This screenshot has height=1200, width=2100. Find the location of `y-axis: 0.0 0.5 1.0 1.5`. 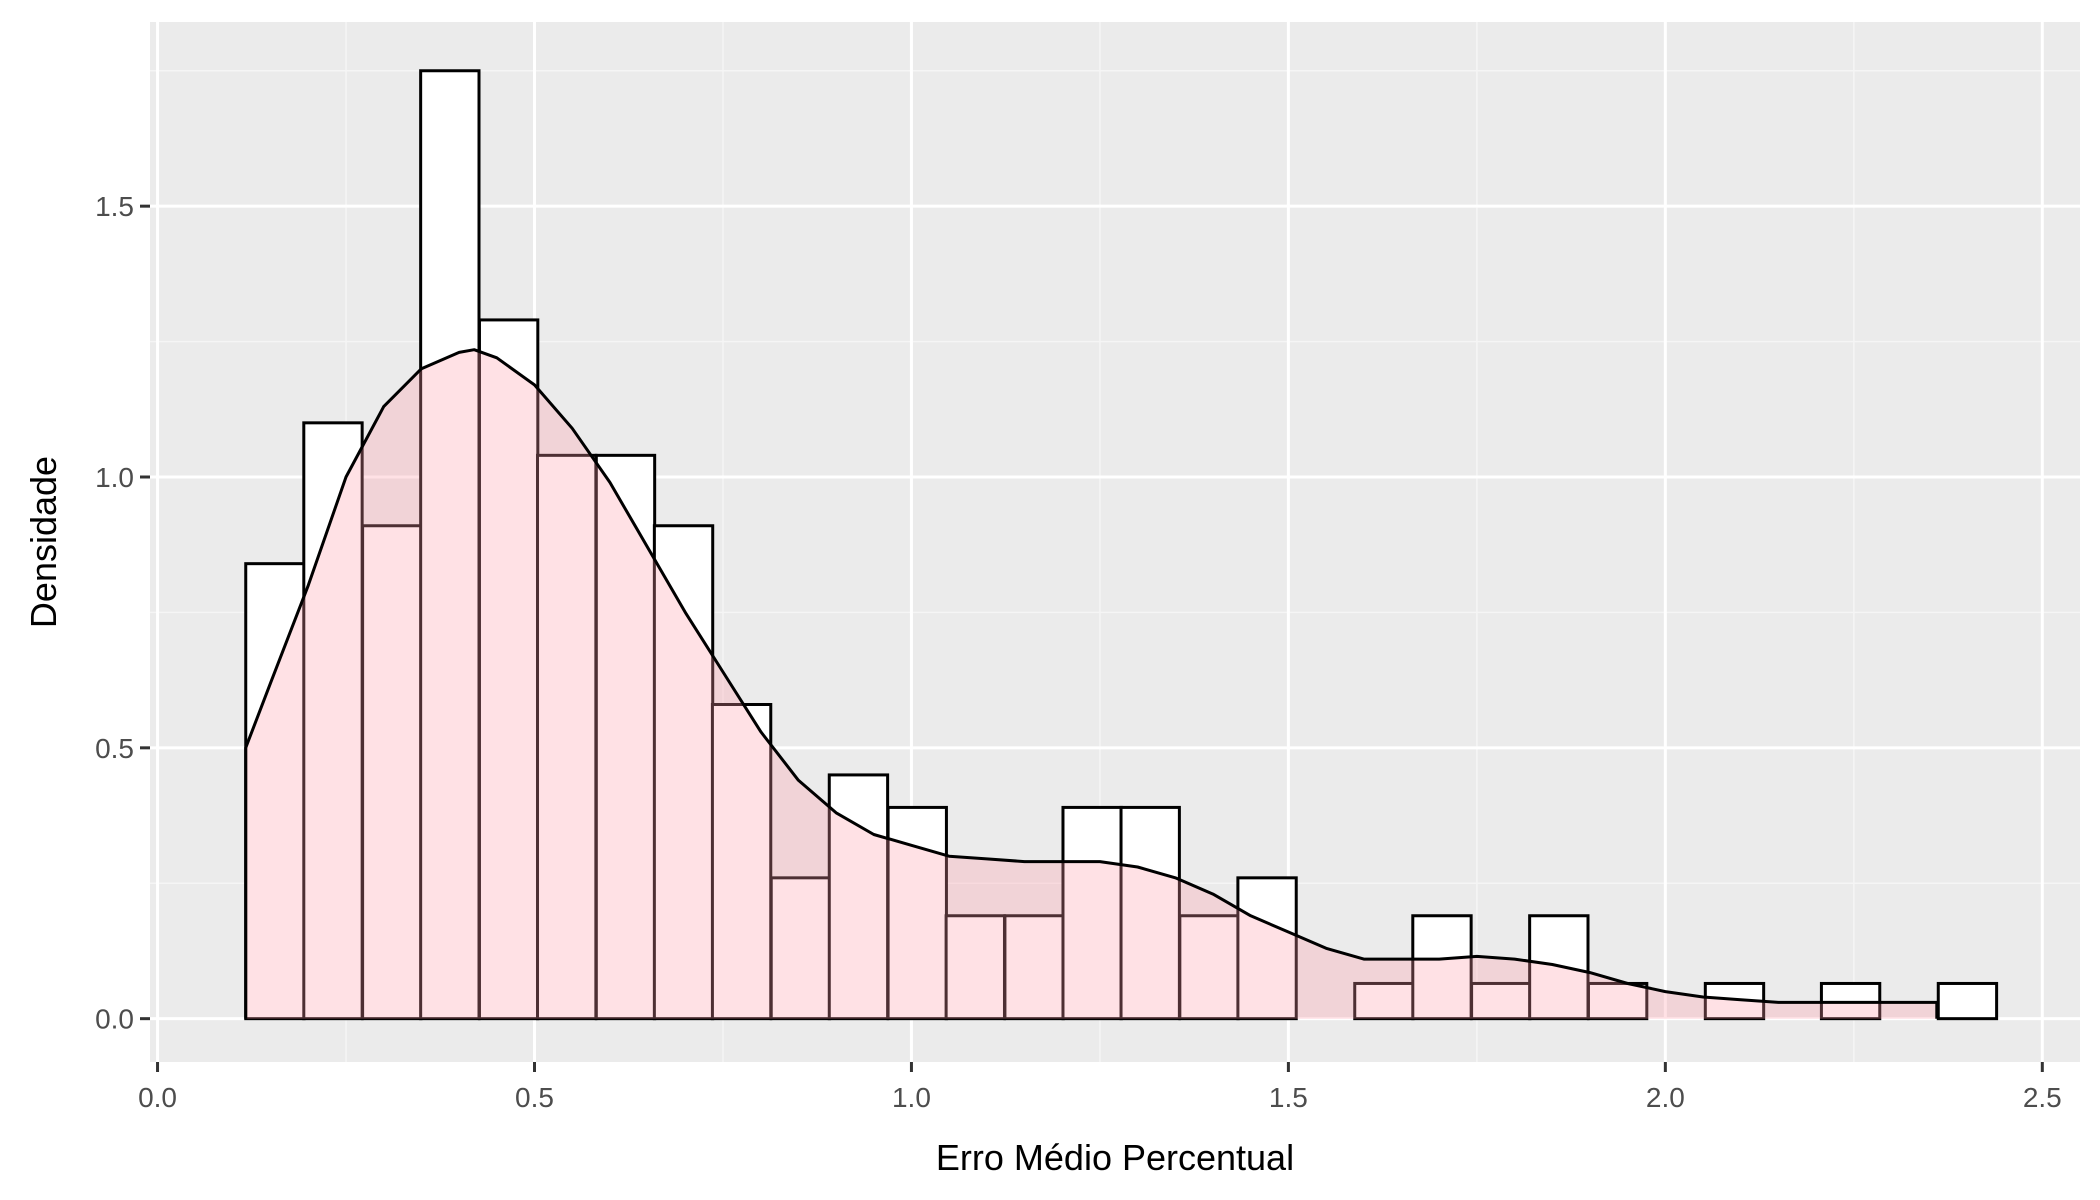

y-axis: 0.0 0.5 1.0 1.5 is located at coordinates (122, 613).